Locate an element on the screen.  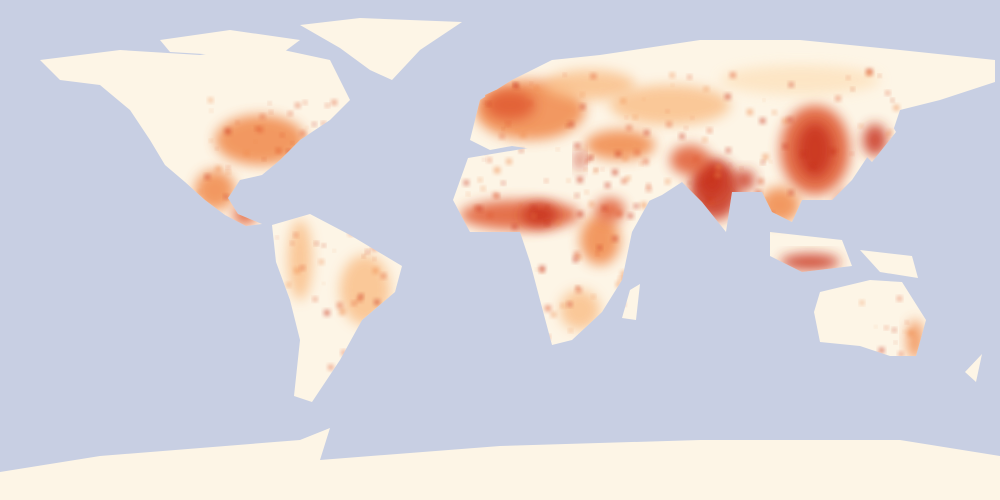
madagascar-landmass is located at coordinates (631, 302).